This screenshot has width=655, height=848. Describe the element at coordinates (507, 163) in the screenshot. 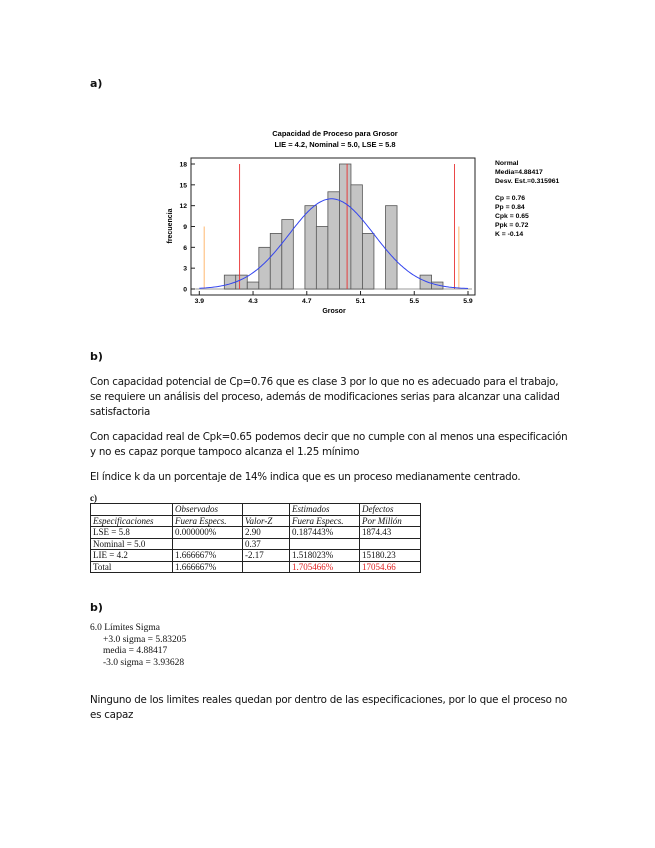

I see `legend-line: Normal` at that location.